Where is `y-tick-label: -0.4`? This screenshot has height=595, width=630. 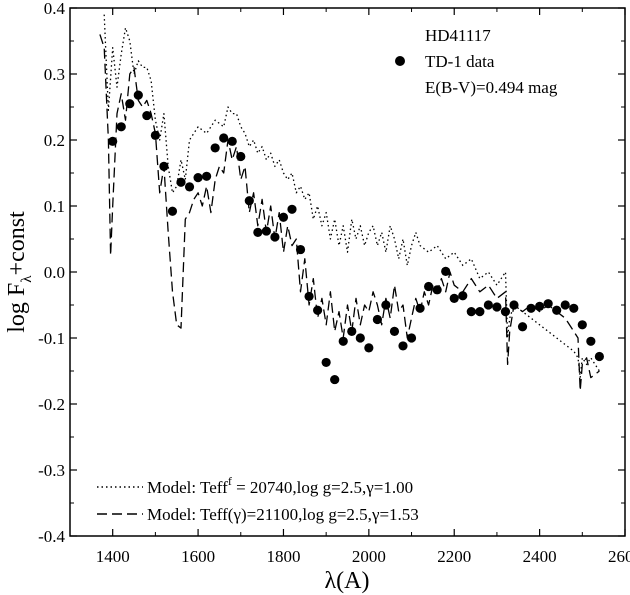 y-tick-label: -0.4 is located at coordinates (51, 536).